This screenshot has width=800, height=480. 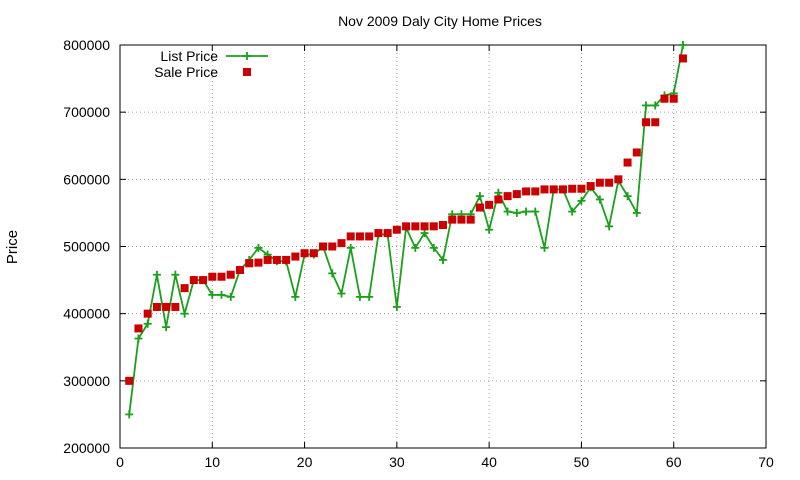 I want to click on y-tick-label: 600000, so click(x=86, y=179).